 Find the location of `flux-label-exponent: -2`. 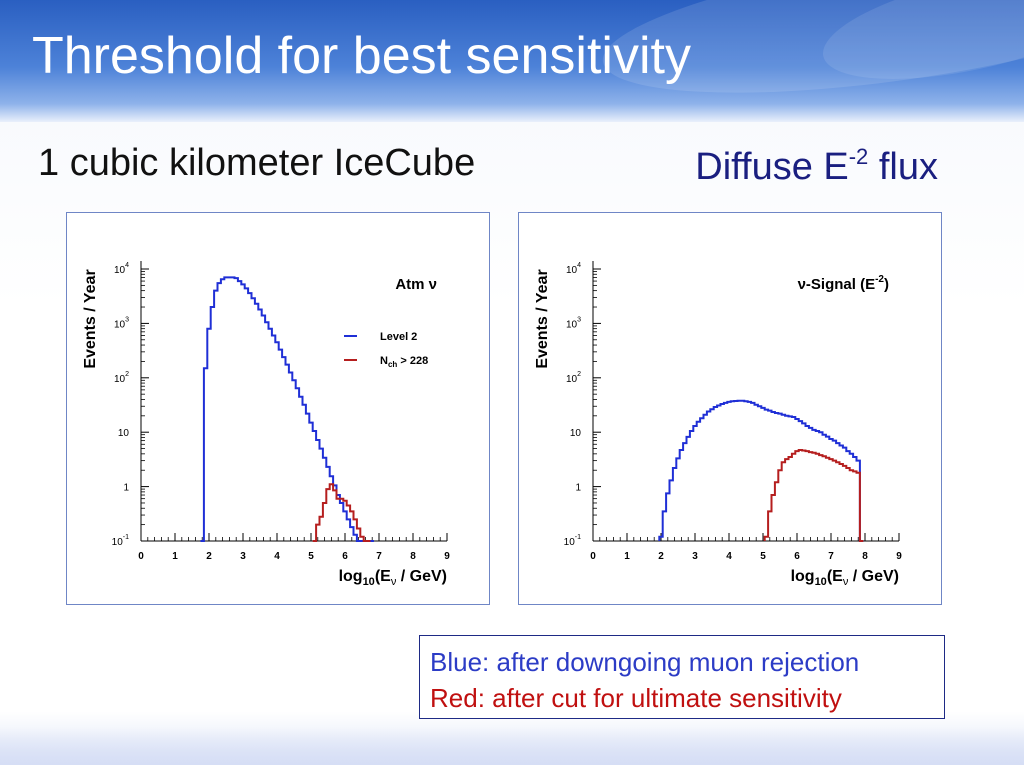

flux-label-exponent: -2 is located at coordinates (858, 156).